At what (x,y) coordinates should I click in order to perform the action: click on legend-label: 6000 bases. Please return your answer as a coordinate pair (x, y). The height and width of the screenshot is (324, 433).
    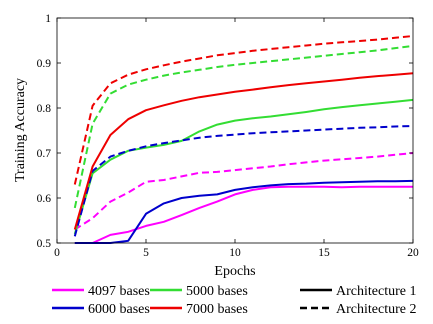
    Looking at the image, I should click on (119, 309).